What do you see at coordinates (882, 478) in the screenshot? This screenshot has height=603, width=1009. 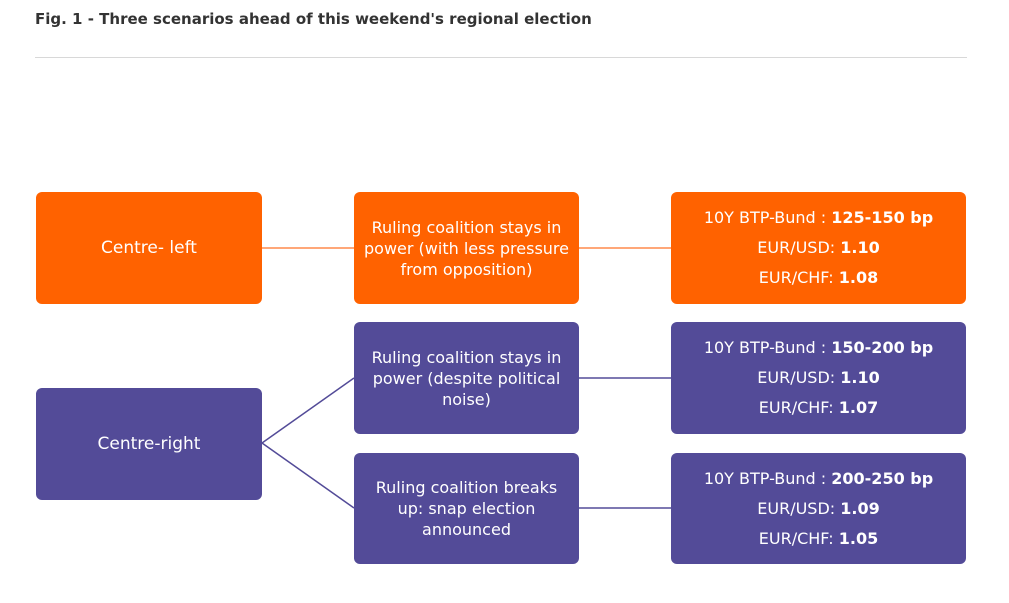 I see `outcome-3-spread-value: 200-250 bp` at bounding box center [882, 478].